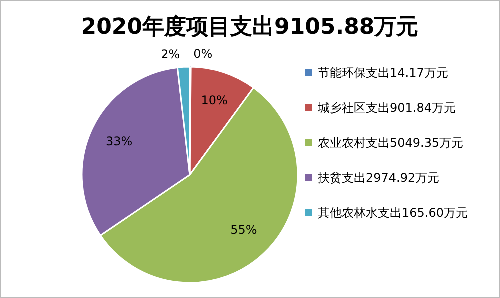 The image size is (500, 298). What do you see at coordinates (244, 230) in the screenshot?
I see `data-label: 55%` at bounding box center [244, 230].